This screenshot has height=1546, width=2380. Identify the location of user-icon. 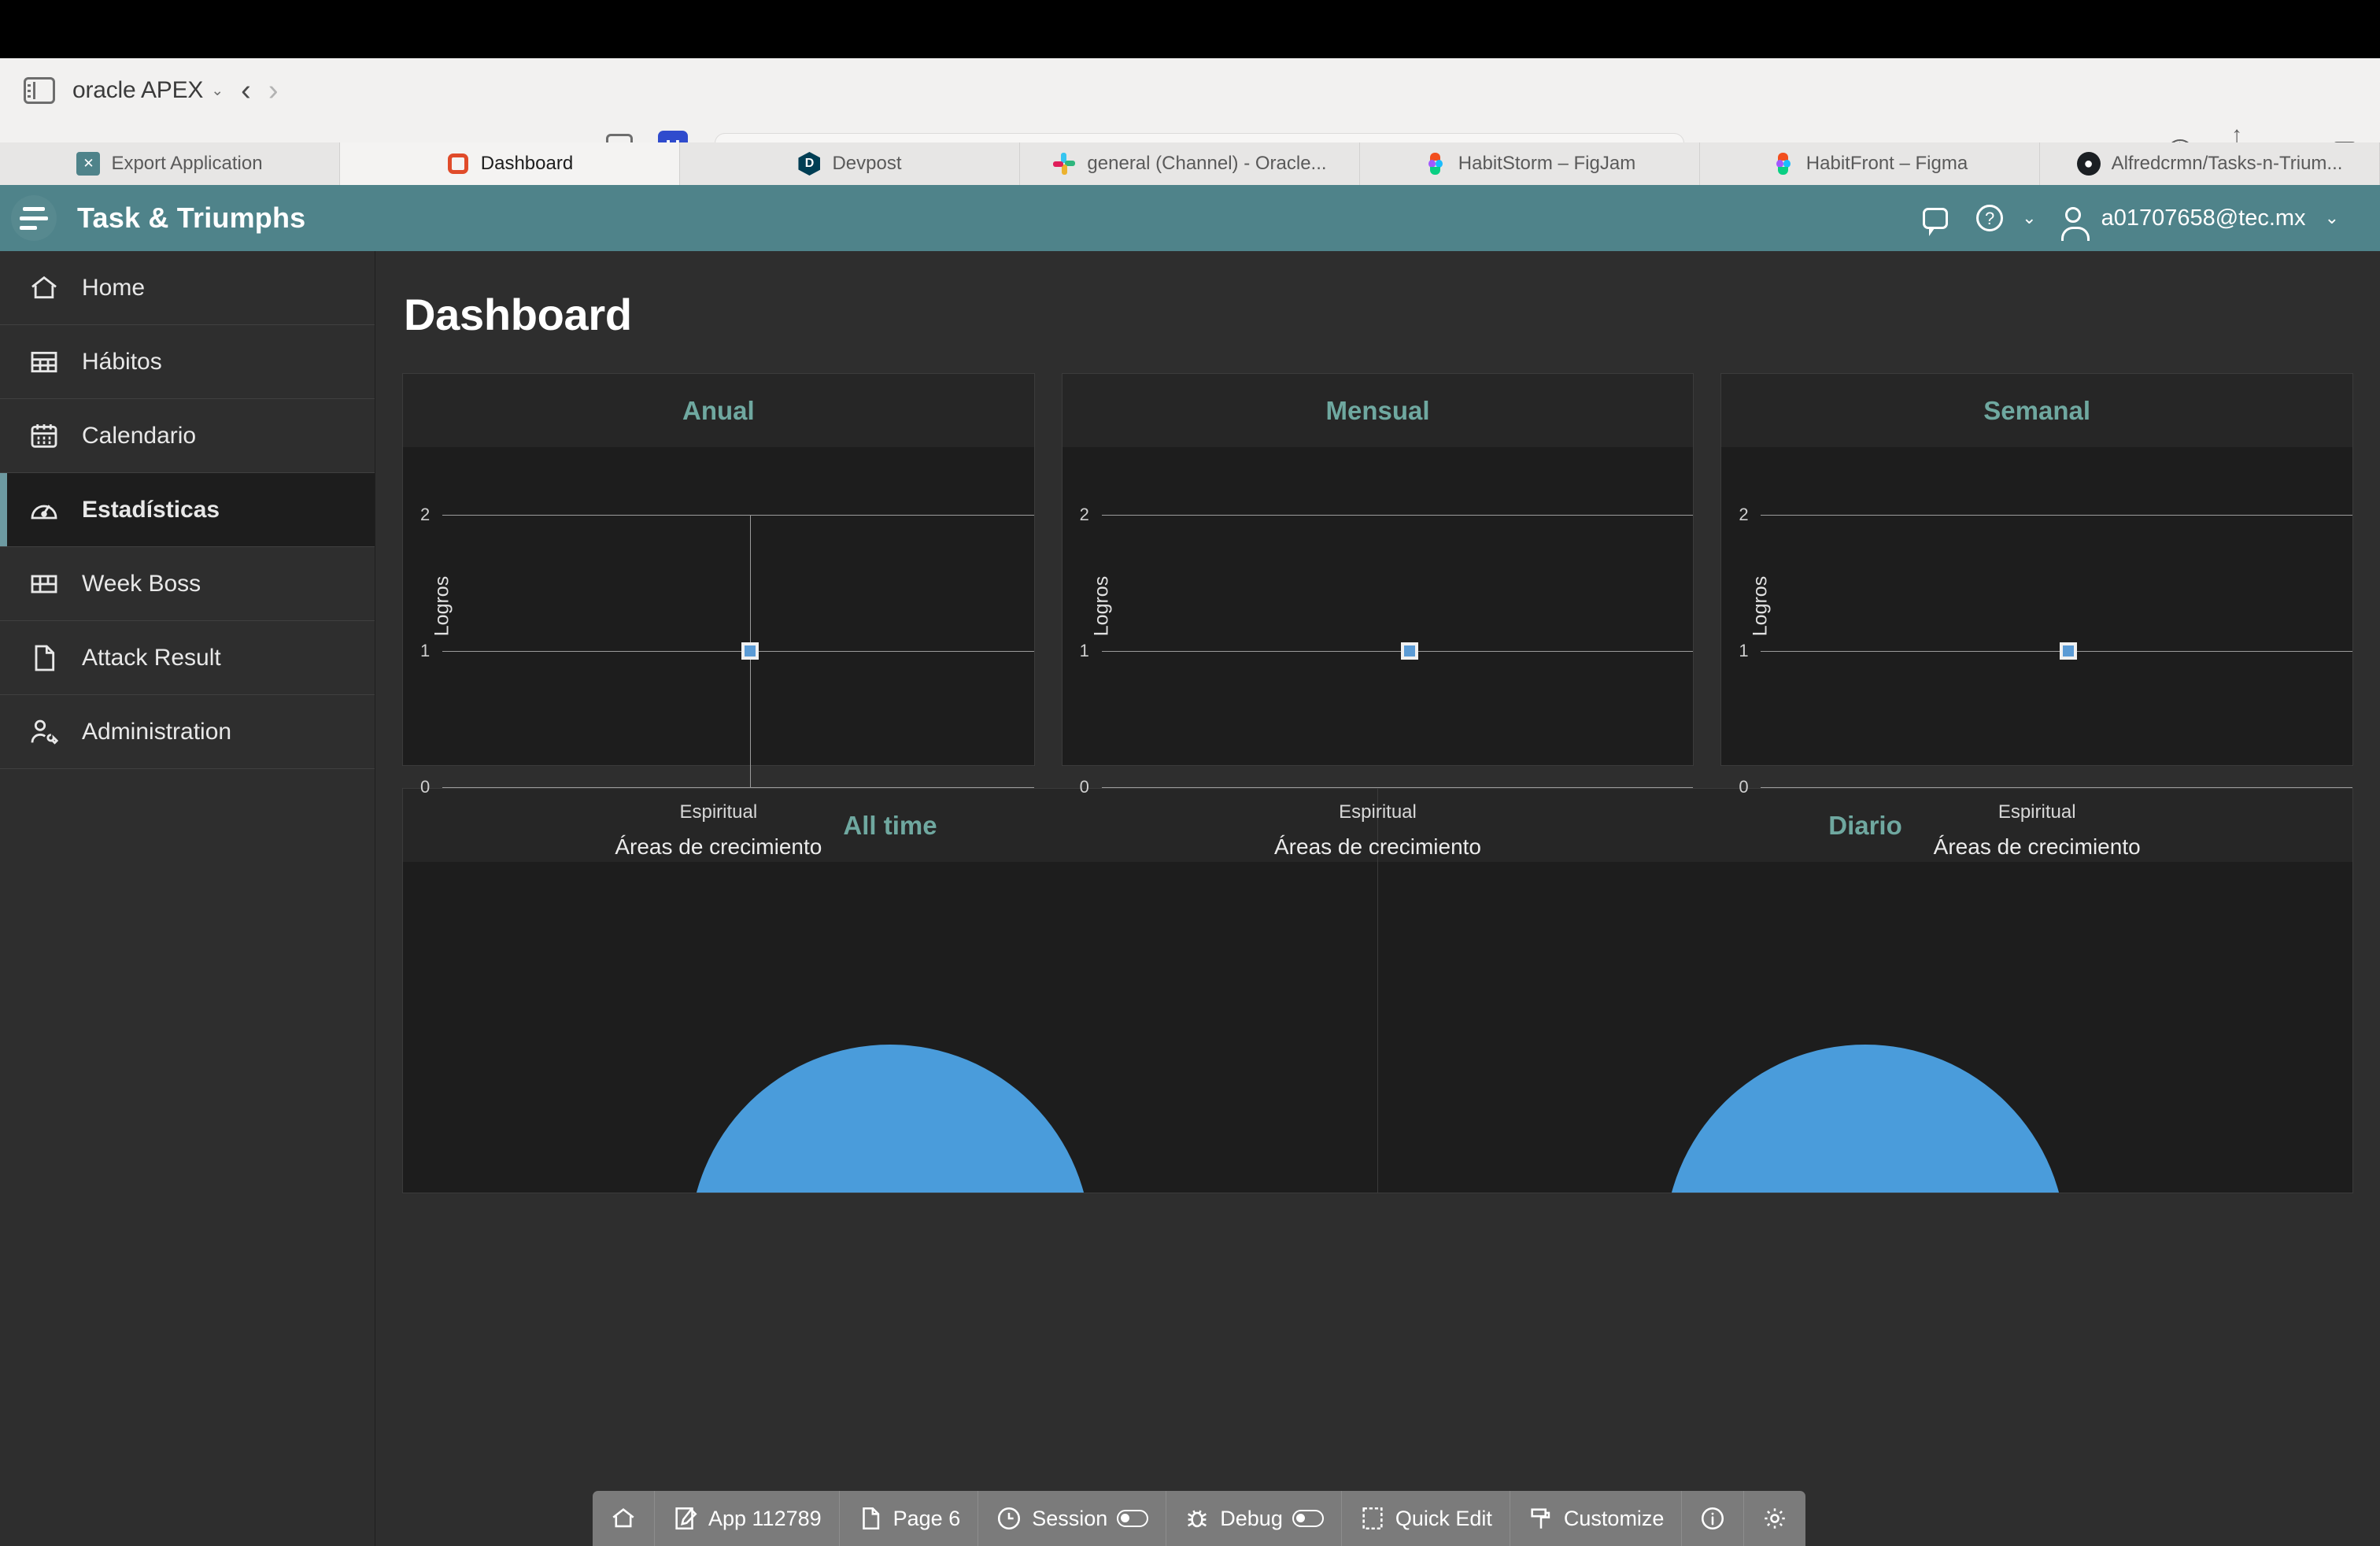
(2075, 224).